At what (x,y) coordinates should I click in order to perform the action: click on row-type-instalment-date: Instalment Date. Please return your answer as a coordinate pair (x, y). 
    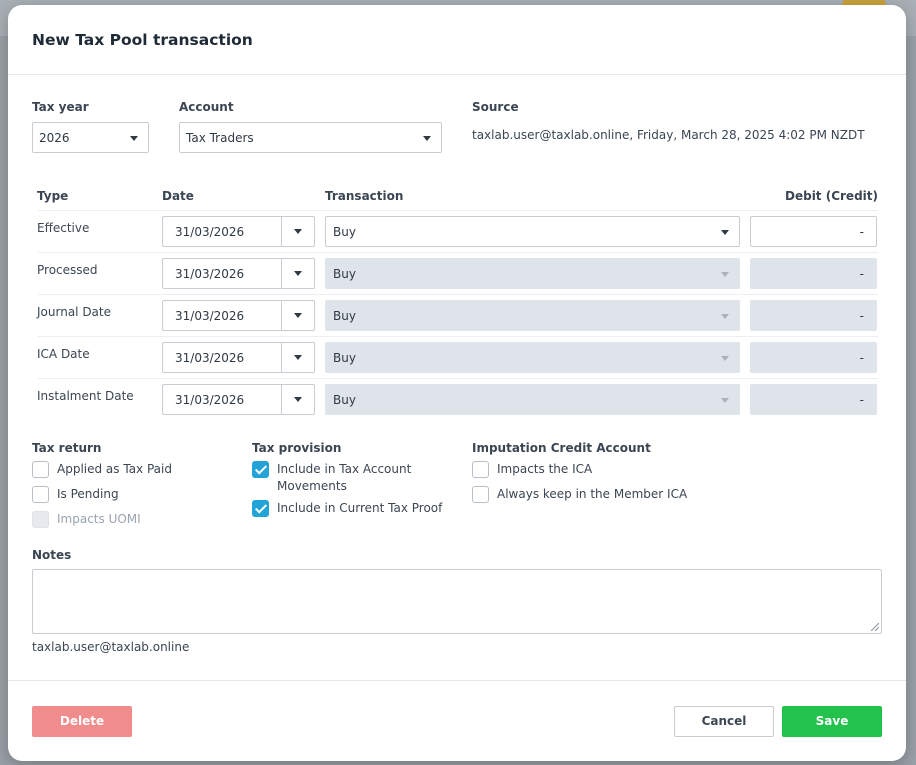
    Looking at the image, I should click on (85, 396).